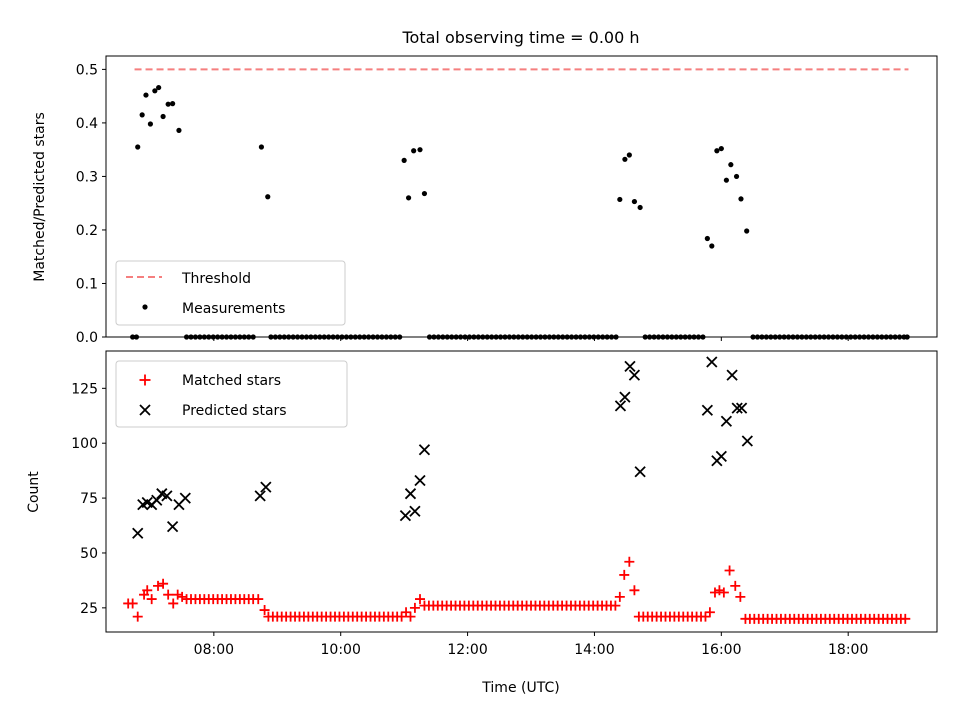 The height and width of the screenshot is (720, 960). What do you see at coordinates (594, 650) in the screenshot?
I see `x-tick-label: 14:00` at bounding box center [594, 650].